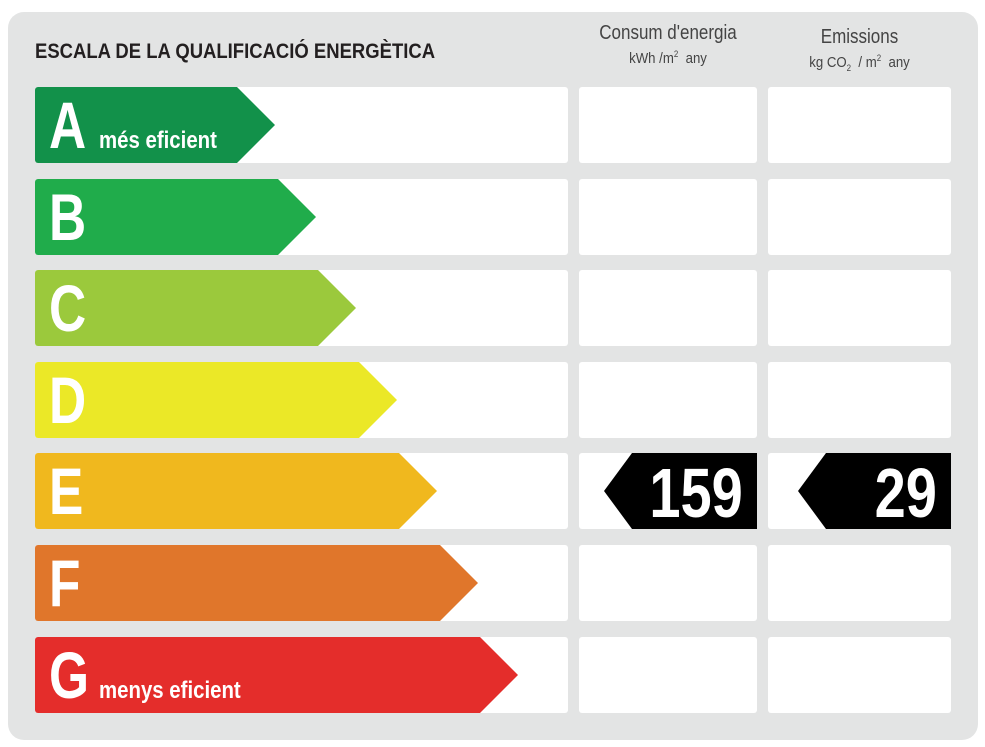 The width and height of the screenshot is (985, 747). Describe the element at coordinates (651, 58) in the screenshot. I see `unit-text: kWh /m` at that location.